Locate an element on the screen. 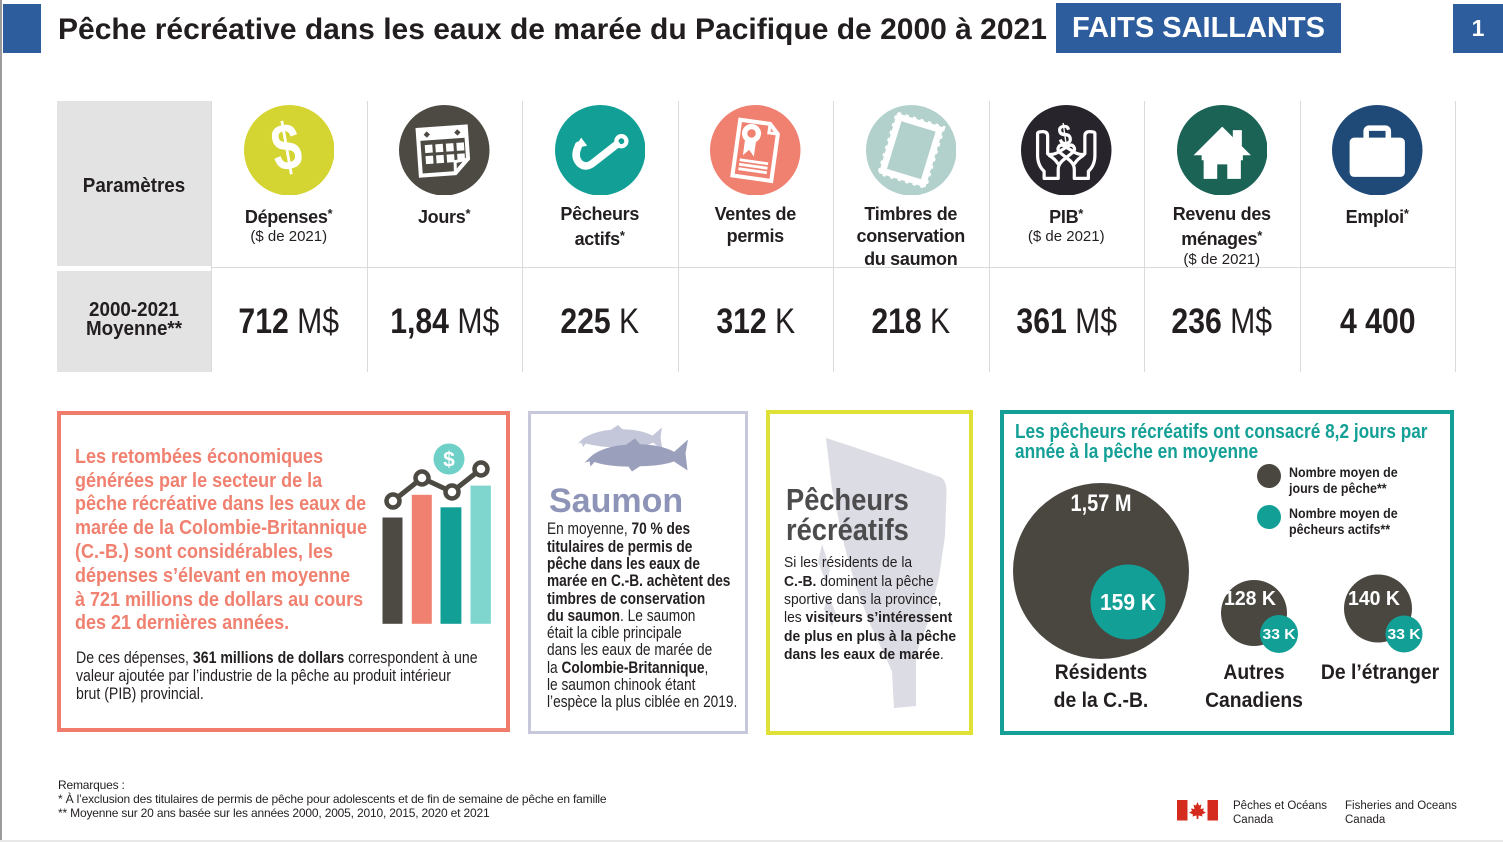 Image resolution: width=1503 pixels, height=842 pixels. svg-text: 159 K is located at coordinates (1128, 602).